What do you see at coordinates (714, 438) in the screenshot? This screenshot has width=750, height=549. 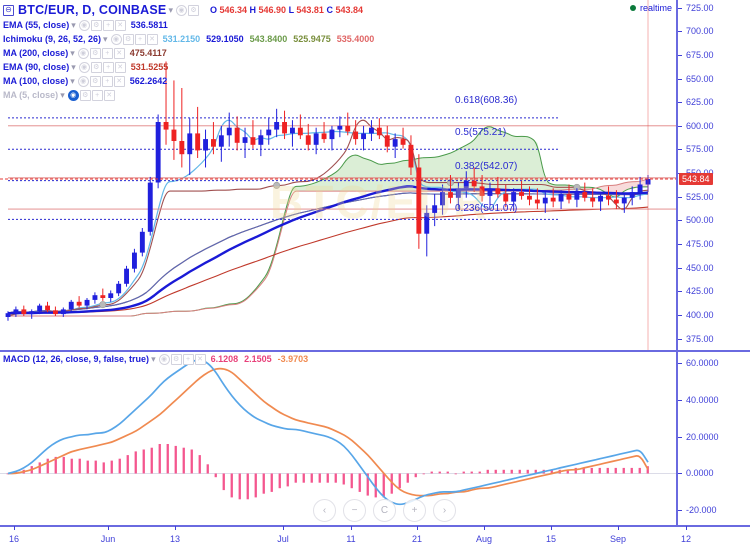 I see `macd-axis: 60.0000 40.0000 20.0000 0.0000 -20.000` at bounding box center [714, 438].